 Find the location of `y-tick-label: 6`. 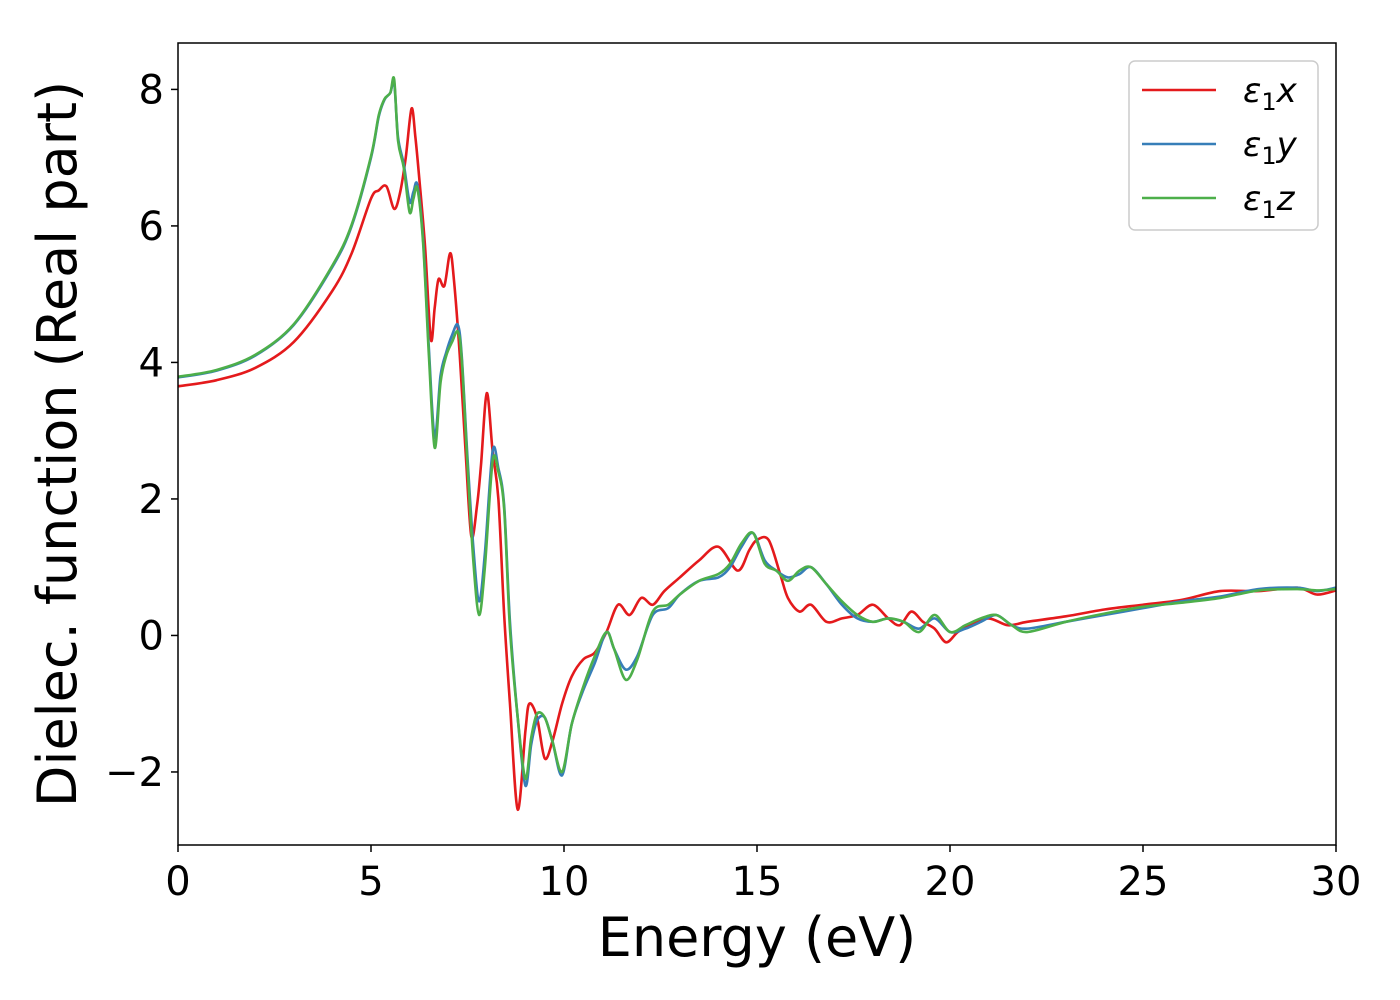

y-tick-label: 6 is located at coordinates (151, 227).